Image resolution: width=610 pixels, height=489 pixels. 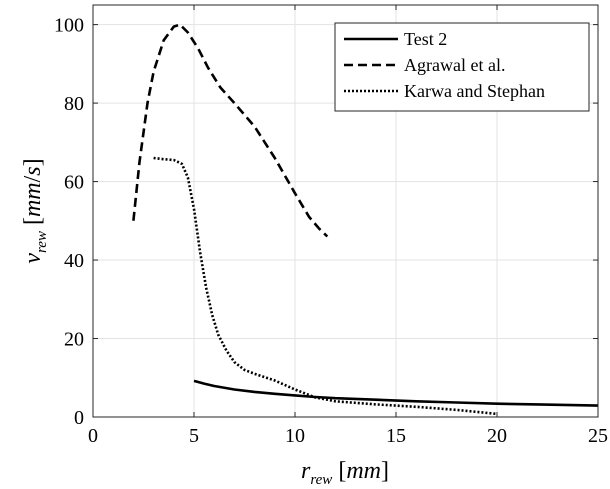 I want to click on x-axis-label-subscript: rew, so click(x=321, y=480).